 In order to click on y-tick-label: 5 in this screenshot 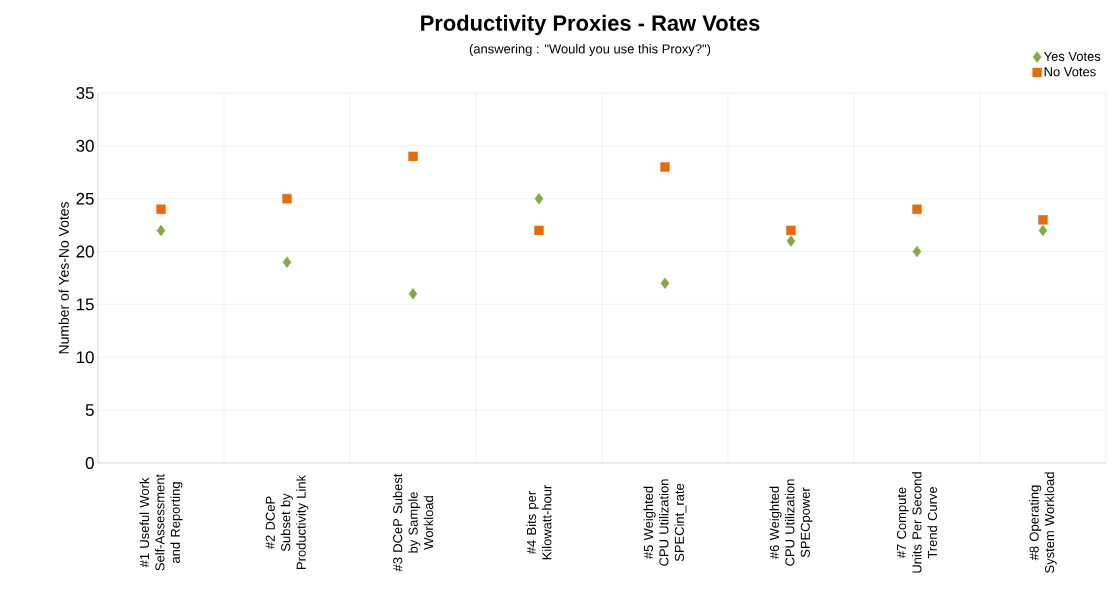, I will do `click(89, 410)`.